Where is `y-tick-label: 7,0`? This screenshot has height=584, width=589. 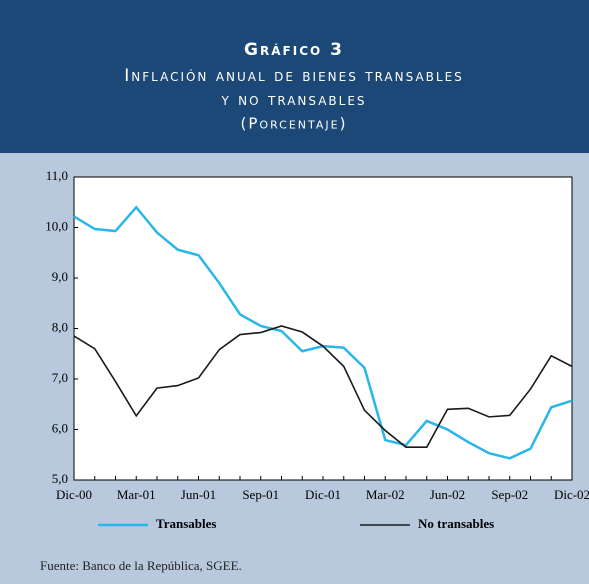 y-tick-label: 7,0 is located at coordinates (60, 377).